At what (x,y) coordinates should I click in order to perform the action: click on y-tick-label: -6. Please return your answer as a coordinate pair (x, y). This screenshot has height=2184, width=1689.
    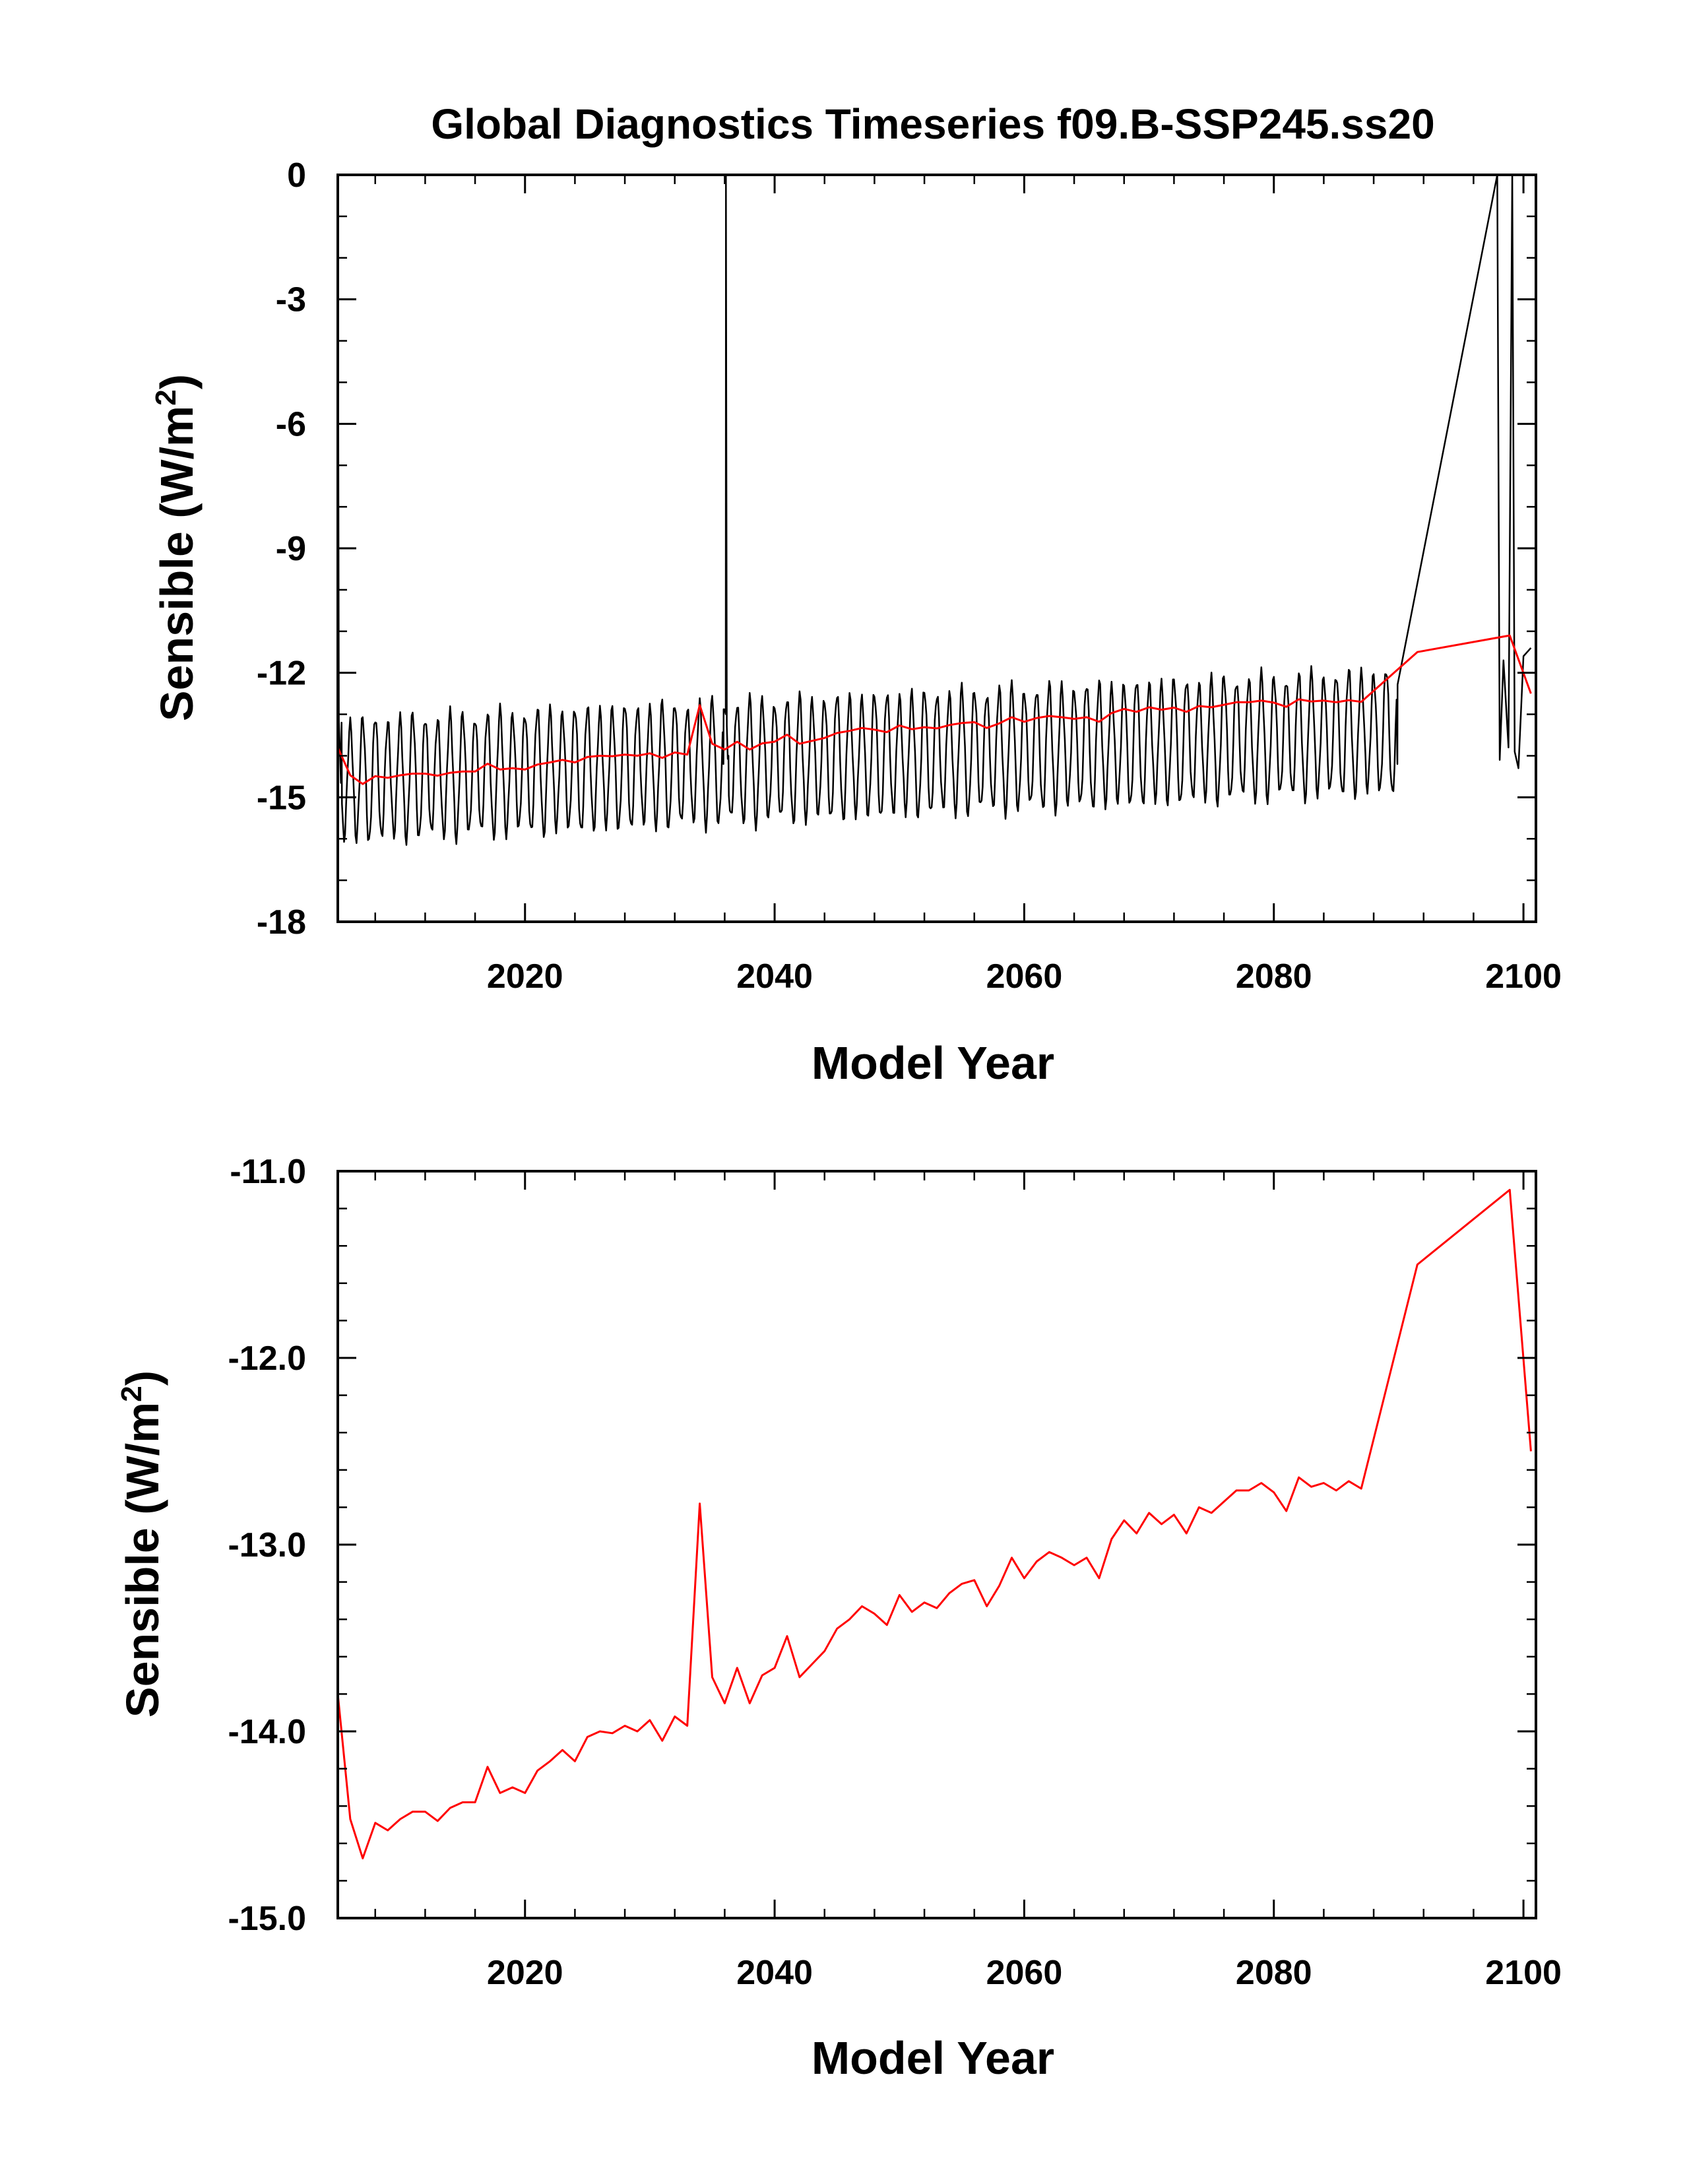
    Looking at the image, I should click on (291, 424).